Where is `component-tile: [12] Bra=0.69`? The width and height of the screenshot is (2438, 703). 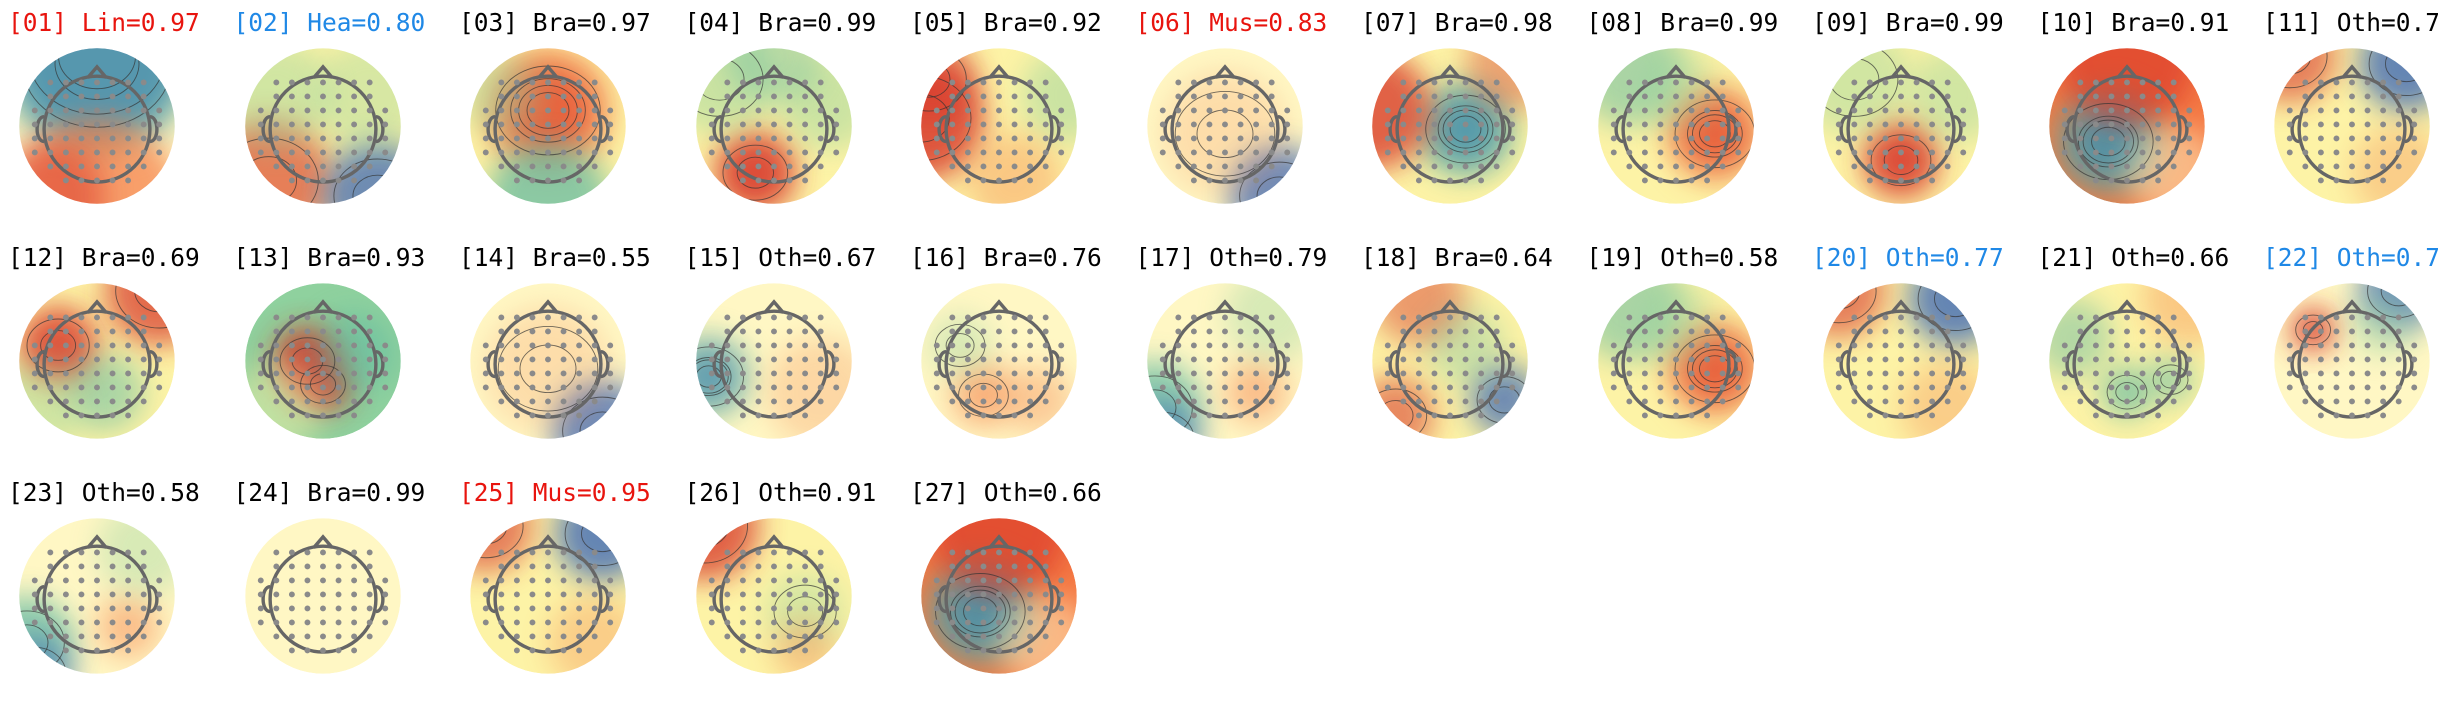 component-tile: [12] Bra=0.69 is located at coordinates (120, 355).